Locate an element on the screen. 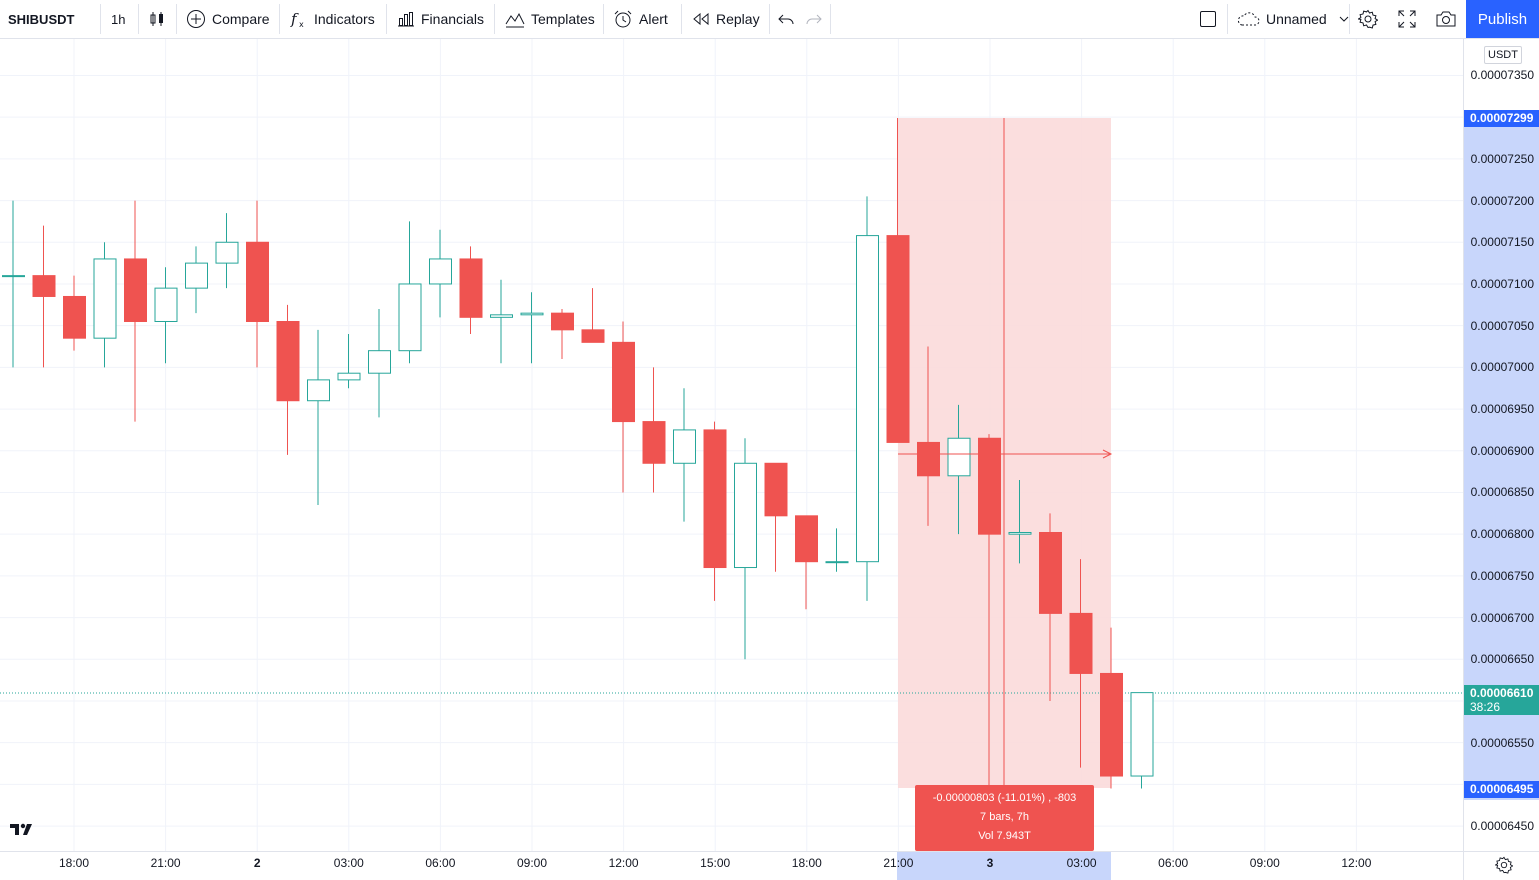 Image resolution: width=1539 pixels, height=880 pixels. price-tick-label: 0.00006750 is located at coordinates (1502, 575).